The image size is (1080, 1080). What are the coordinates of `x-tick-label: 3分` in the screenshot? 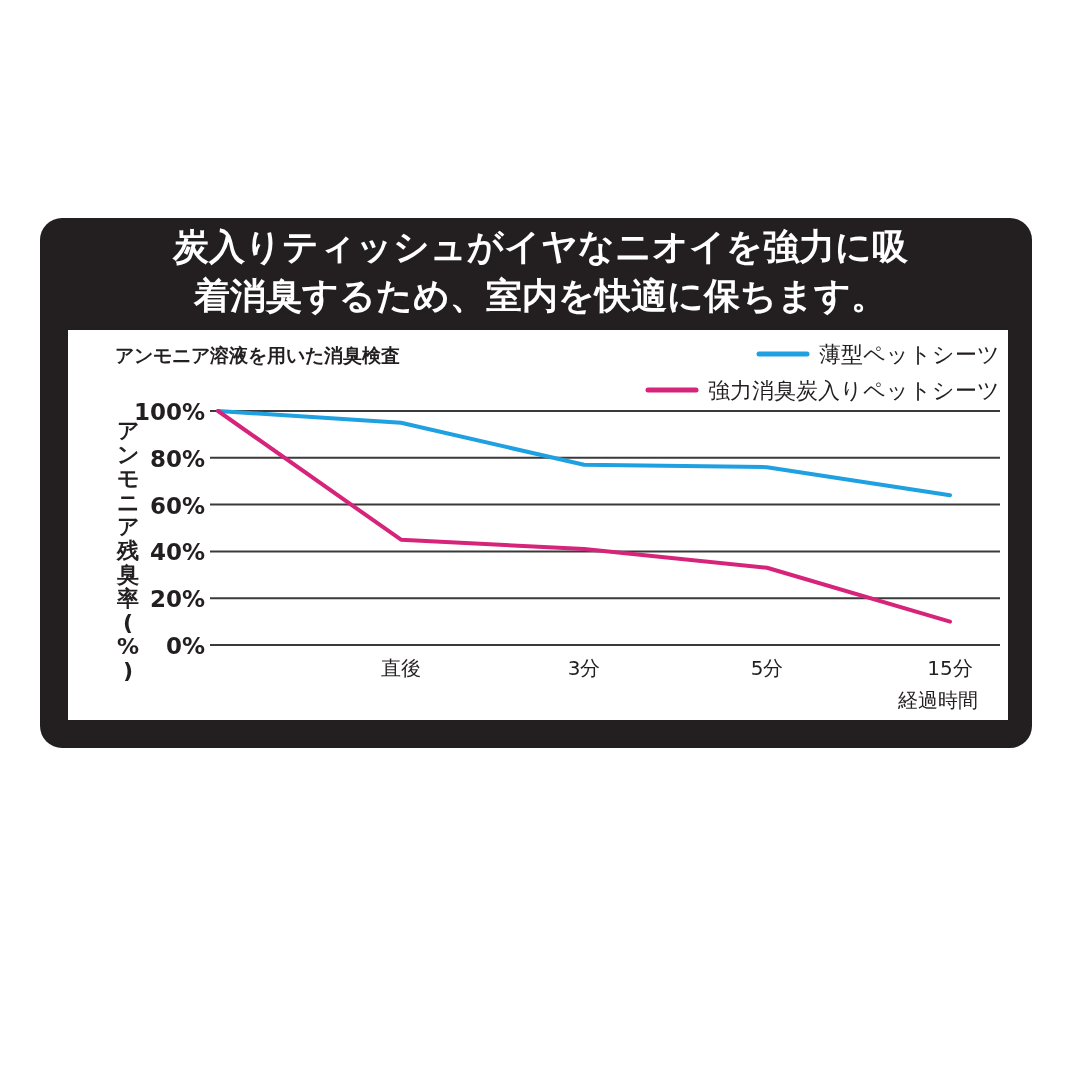 It's located at (584, 668).